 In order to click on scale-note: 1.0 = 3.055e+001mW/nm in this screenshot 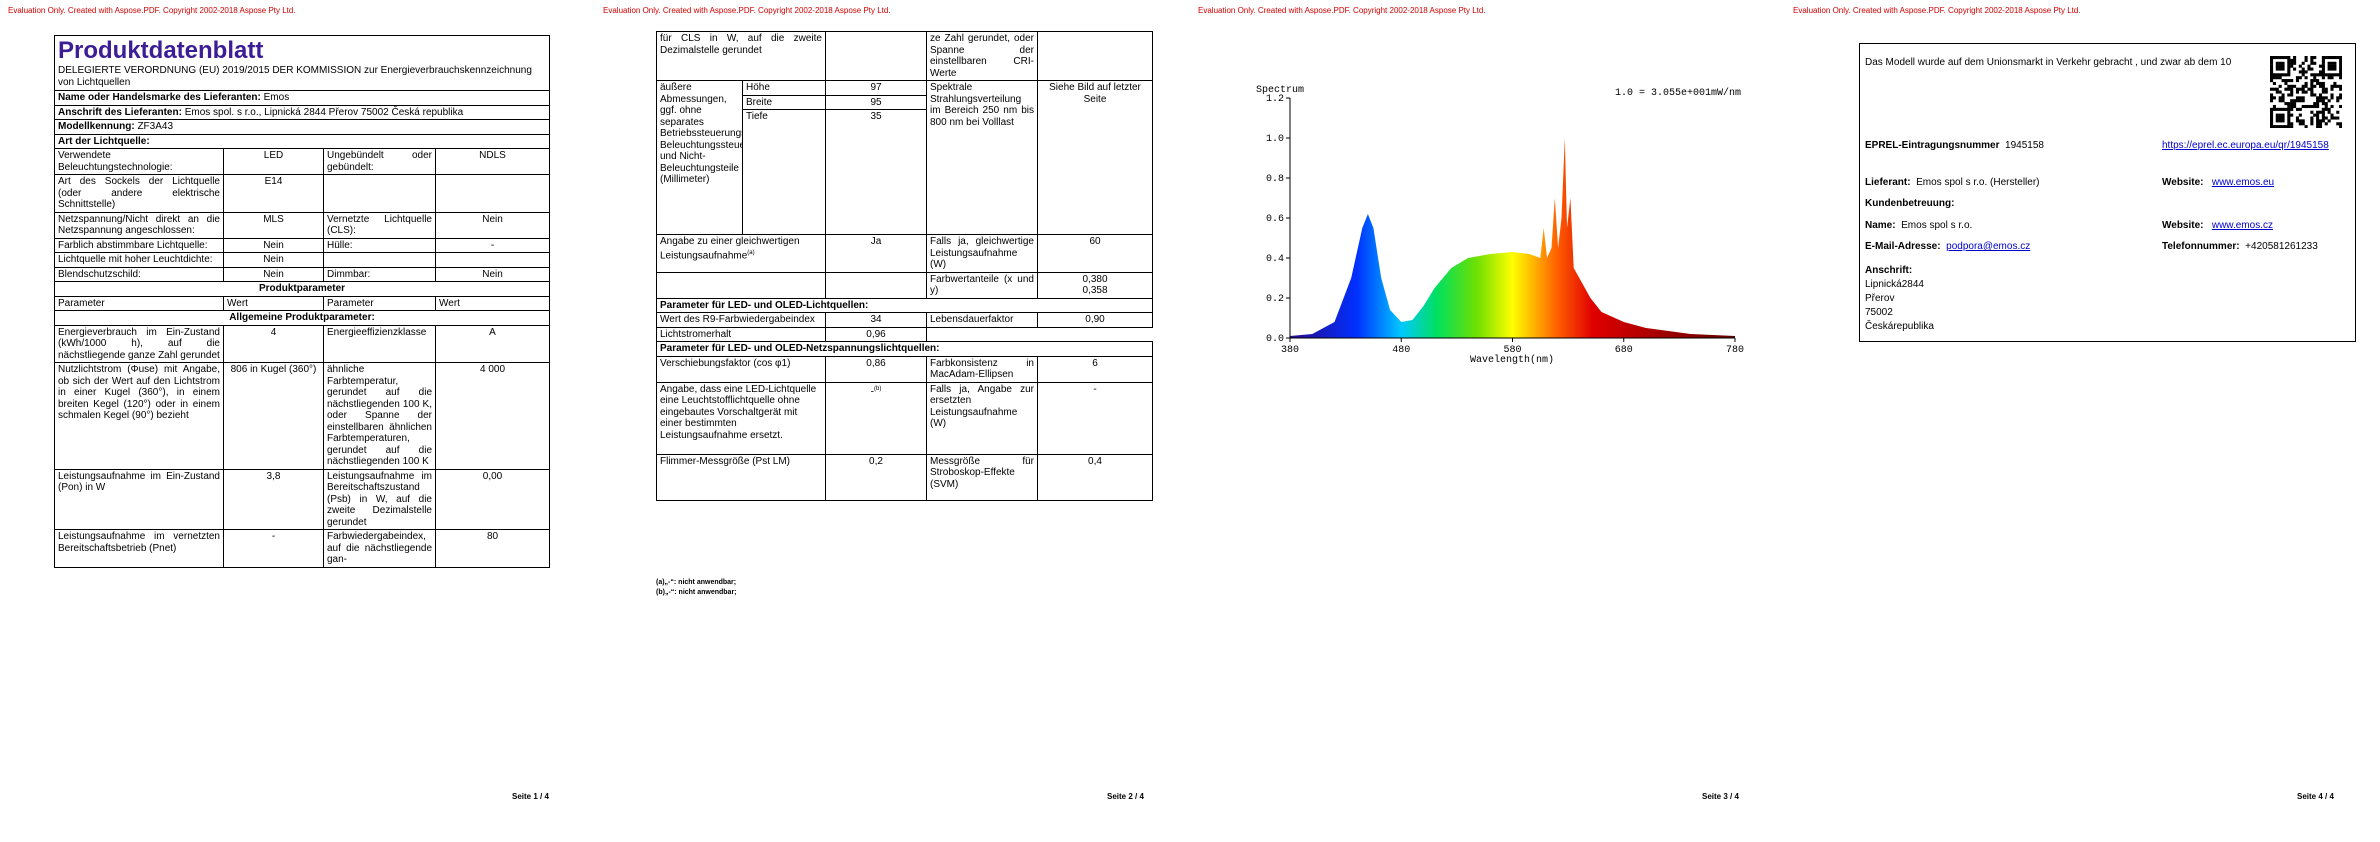, I will do `click(1678, 93)`.